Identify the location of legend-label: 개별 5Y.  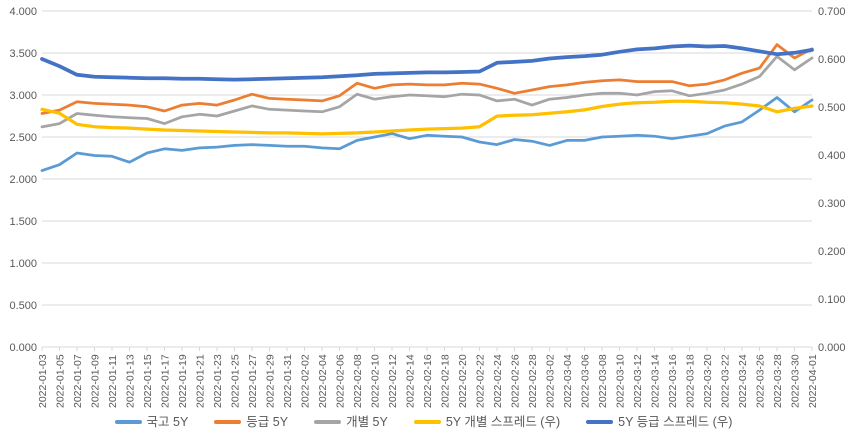
(367, 421).